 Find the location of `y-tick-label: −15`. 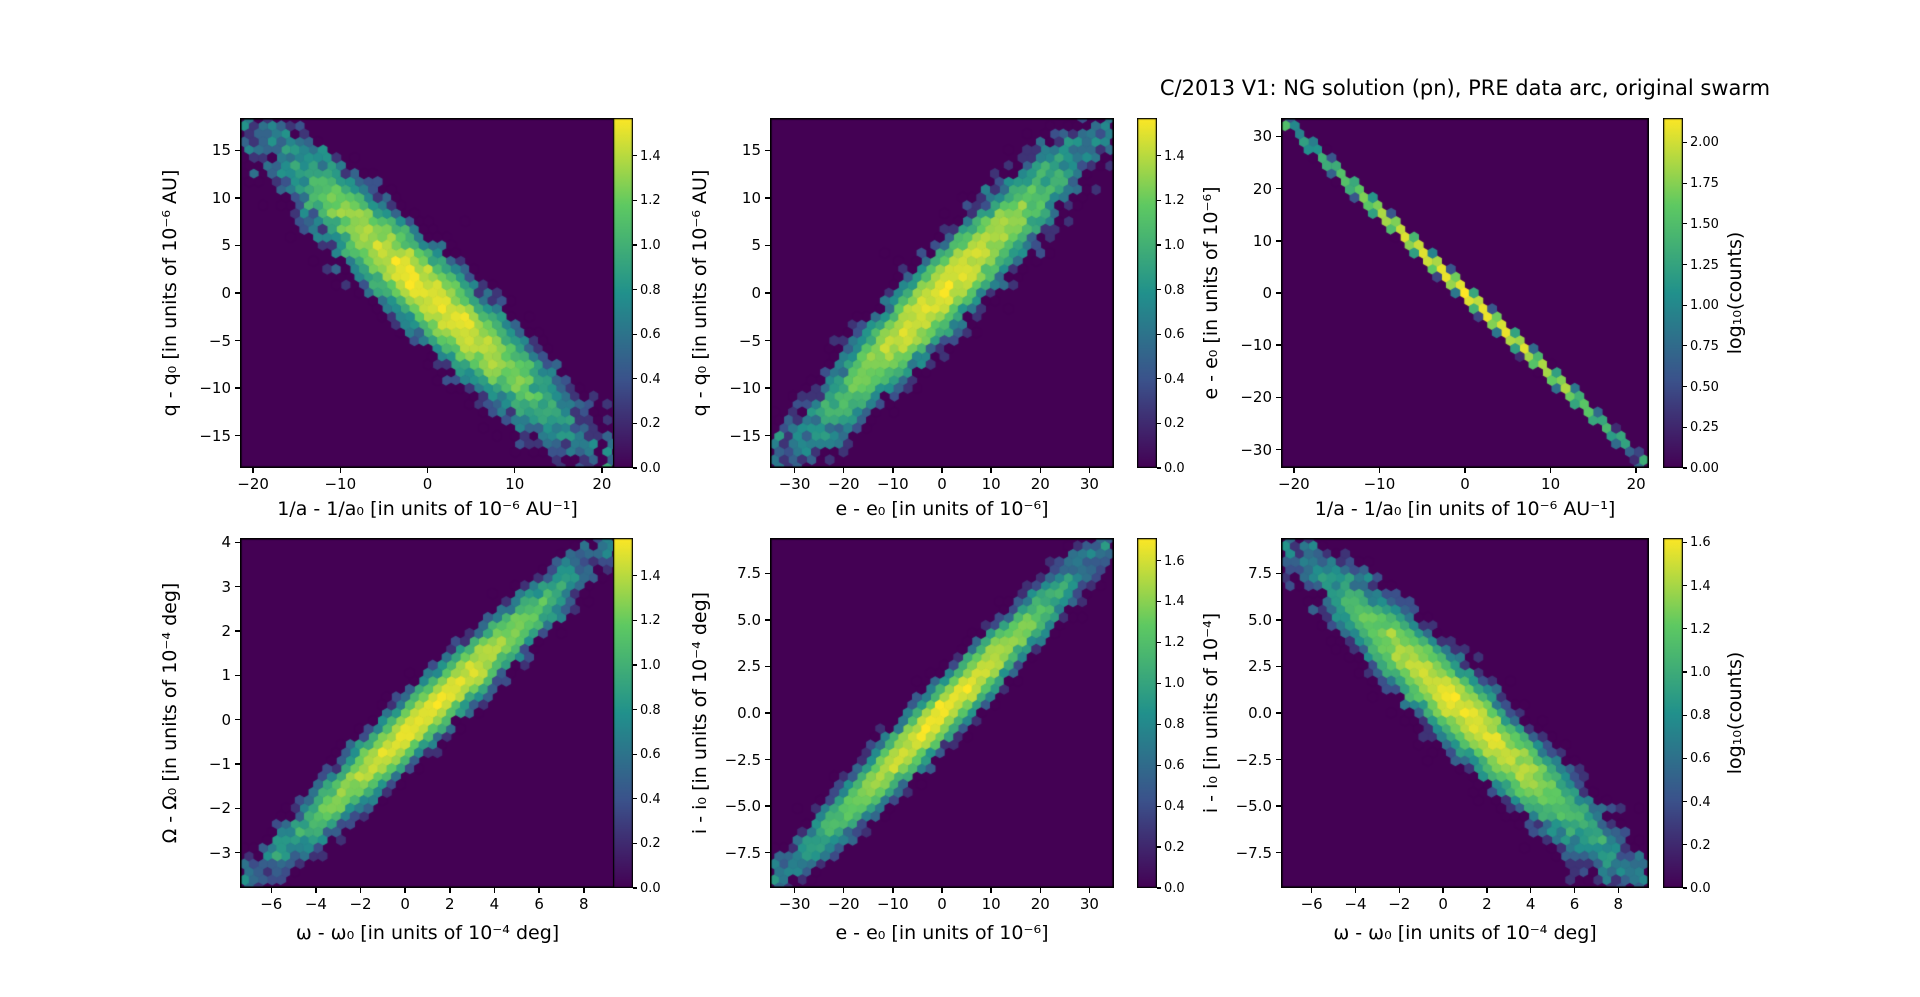

y-tick-label: −15 is located at coordinates (215, 435).